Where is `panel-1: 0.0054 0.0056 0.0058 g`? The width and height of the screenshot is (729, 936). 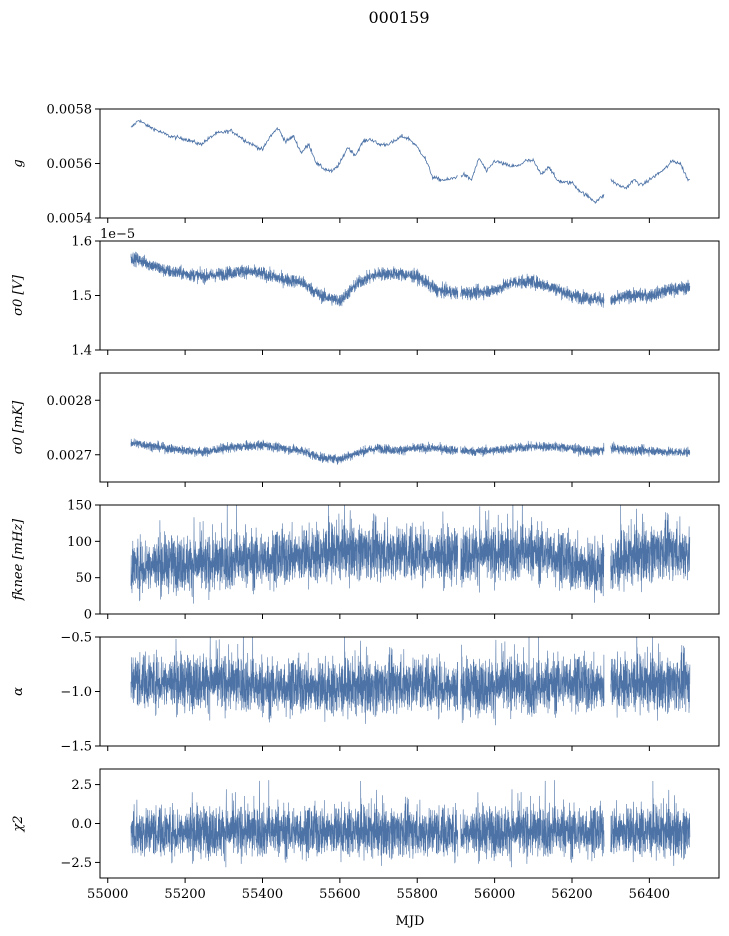 panel-1: 0.0054 0.0056 0.0058 g is located at coordinates (365, 165).